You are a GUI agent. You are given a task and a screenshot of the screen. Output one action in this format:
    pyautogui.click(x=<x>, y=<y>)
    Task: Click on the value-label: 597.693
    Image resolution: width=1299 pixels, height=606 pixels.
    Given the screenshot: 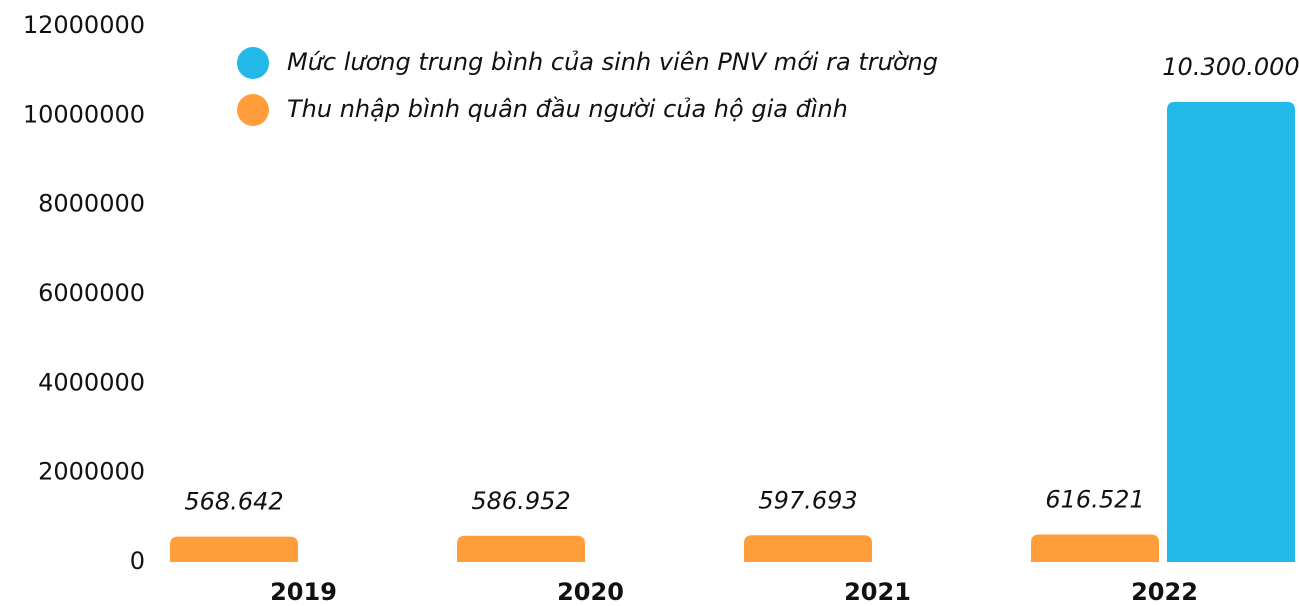 What is the action you would take?
    pyautogui.click(x=807, y=500)
    